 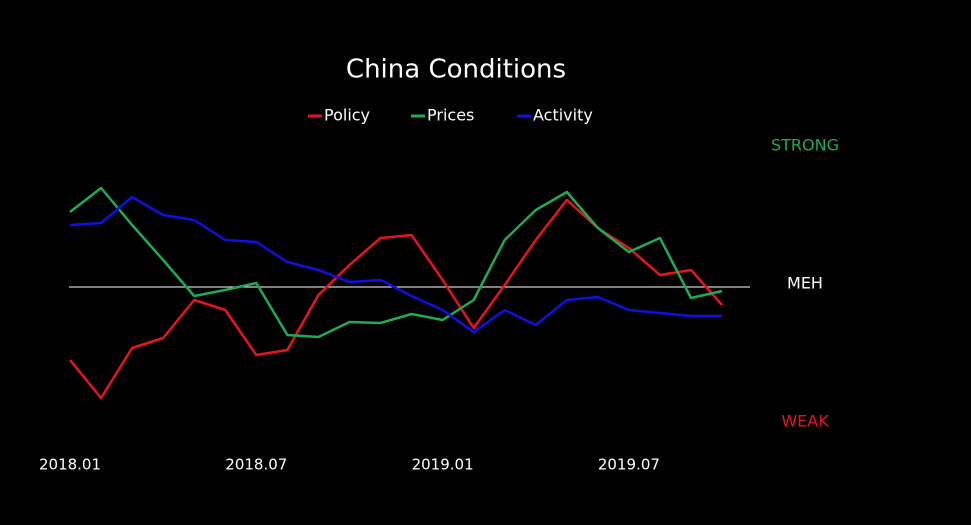 What do you see at coordinates (805, 283) in the screenshot?
I see `annotation: MEH` at bounding box center [805, 283].